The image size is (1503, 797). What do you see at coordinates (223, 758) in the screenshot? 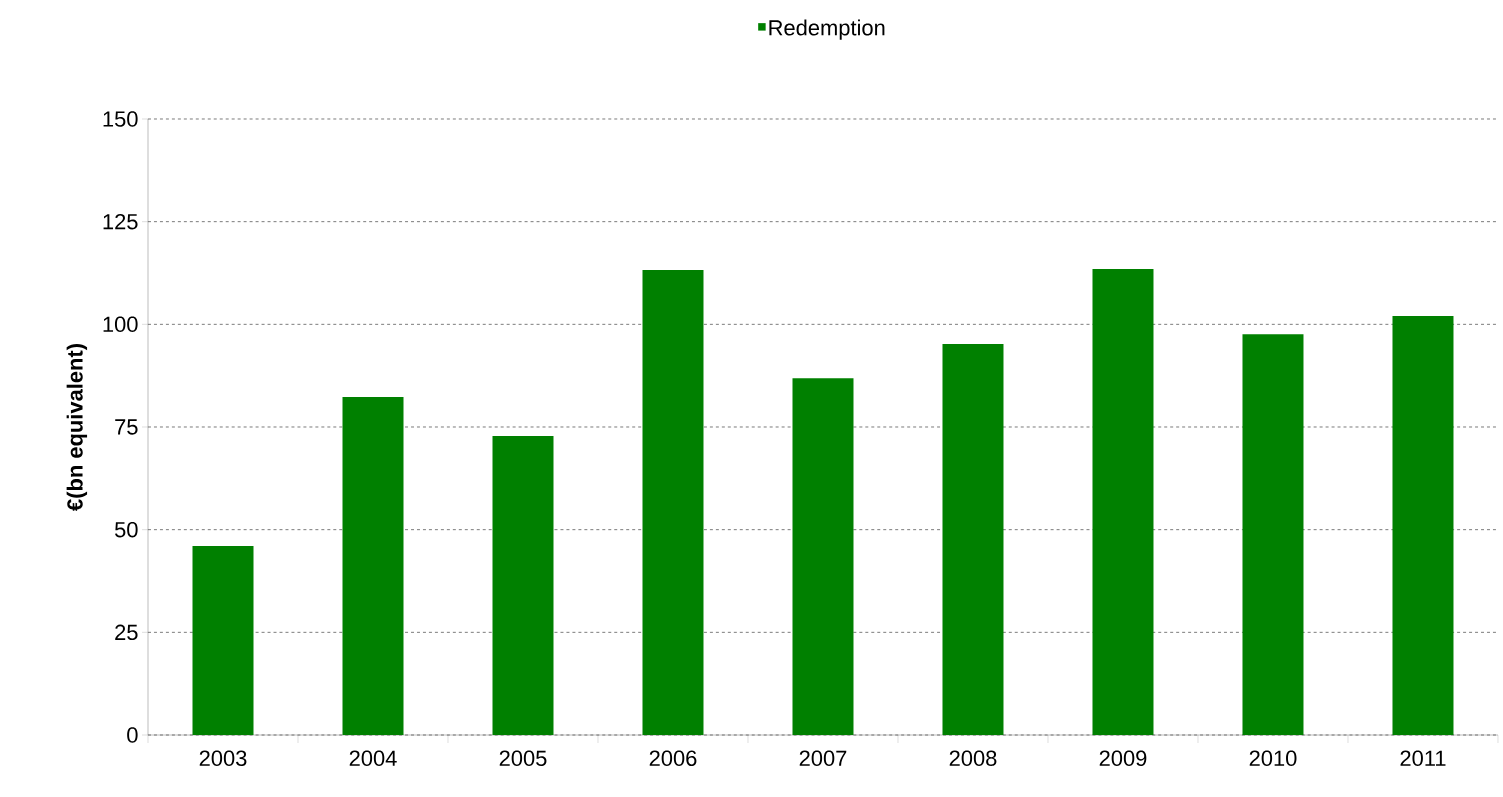
I see `x-tick-label: 2003` at bounding box center [223, 758].